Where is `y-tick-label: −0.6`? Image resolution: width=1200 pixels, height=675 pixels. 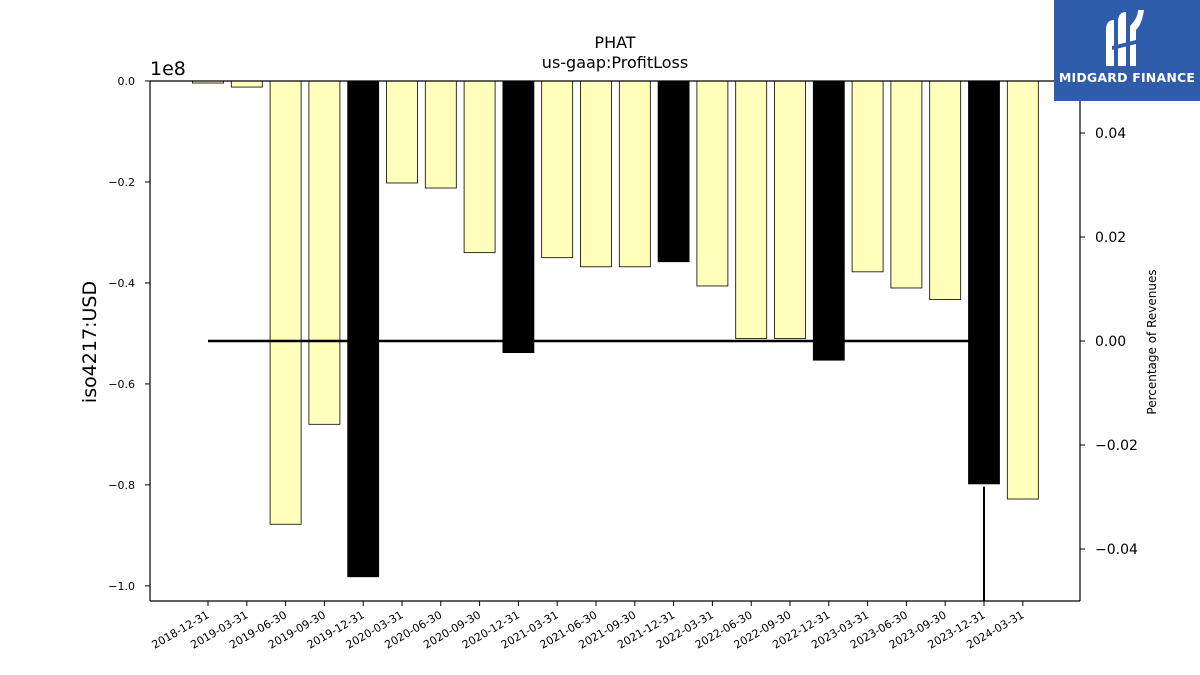 y-tick-label: −0.6 is located at coordinates (121, 384).